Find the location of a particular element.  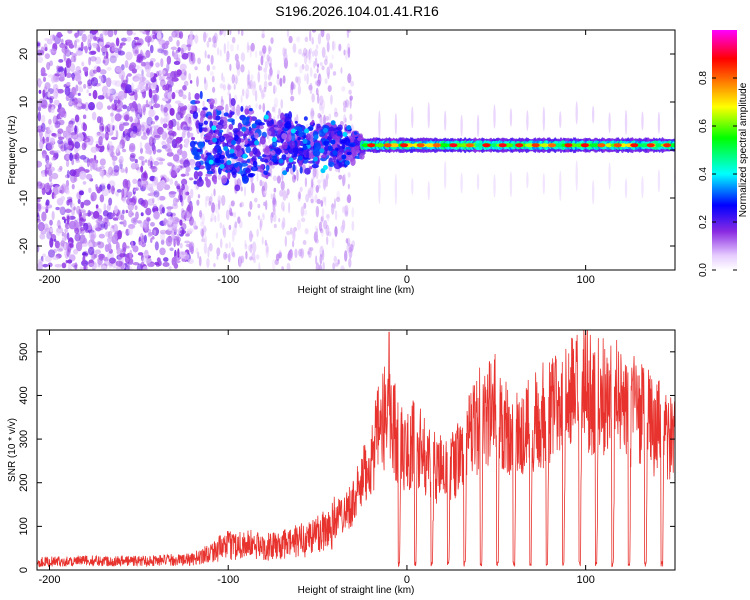

colorbar-tick-label: 0.2 is located at coordinates (703, 222).